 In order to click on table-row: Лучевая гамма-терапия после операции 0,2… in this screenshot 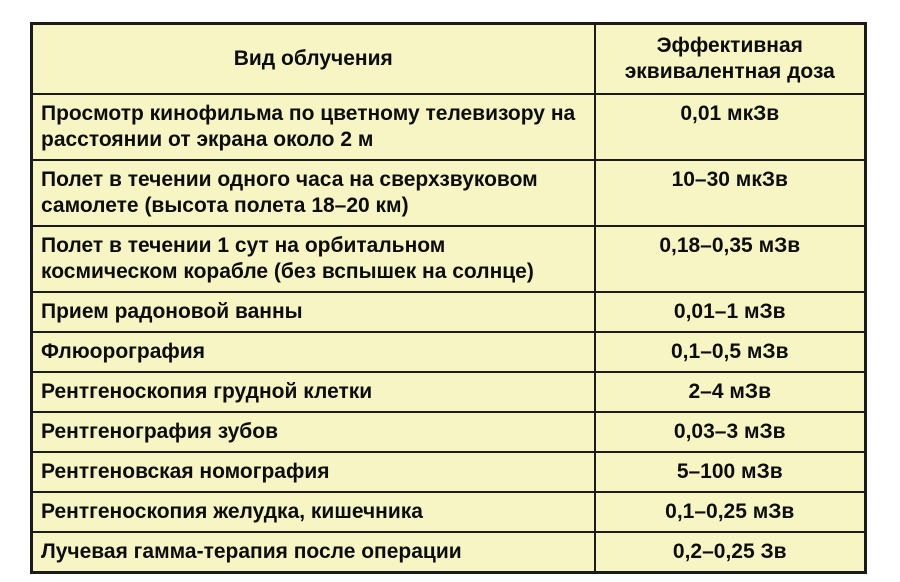, I will do `click(448, 552)`.